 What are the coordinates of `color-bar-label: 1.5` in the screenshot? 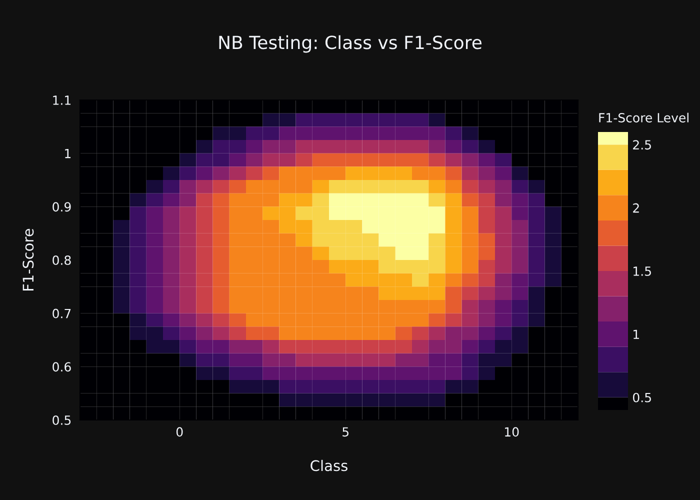 It's located at (642, 271).